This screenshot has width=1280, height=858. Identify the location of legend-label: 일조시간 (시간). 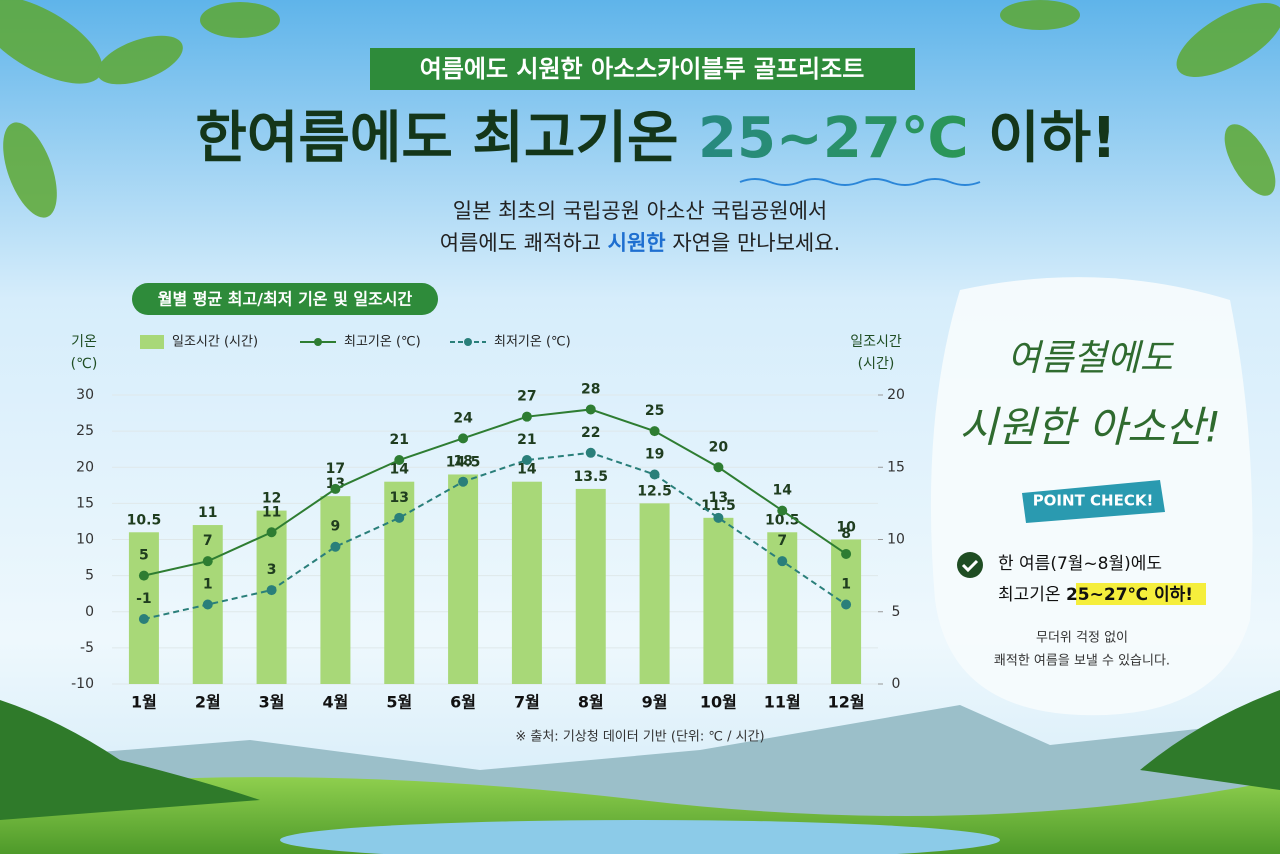
(215, 342).